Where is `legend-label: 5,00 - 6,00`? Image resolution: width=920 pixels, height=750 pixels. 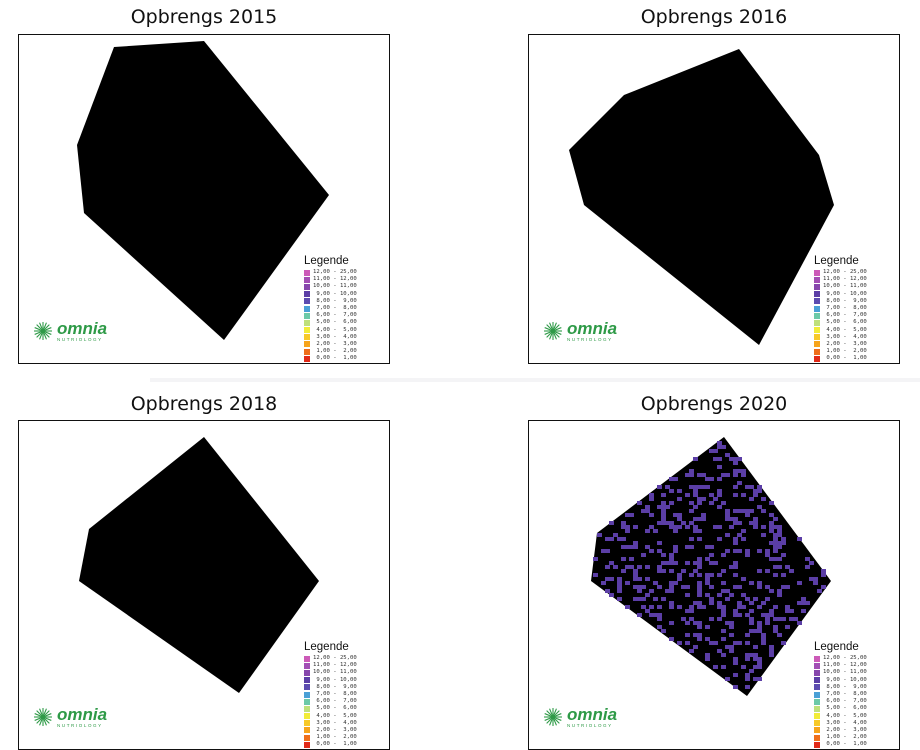 legend-label: 5,00 - 6,00 is located at coordinates (335, 708).